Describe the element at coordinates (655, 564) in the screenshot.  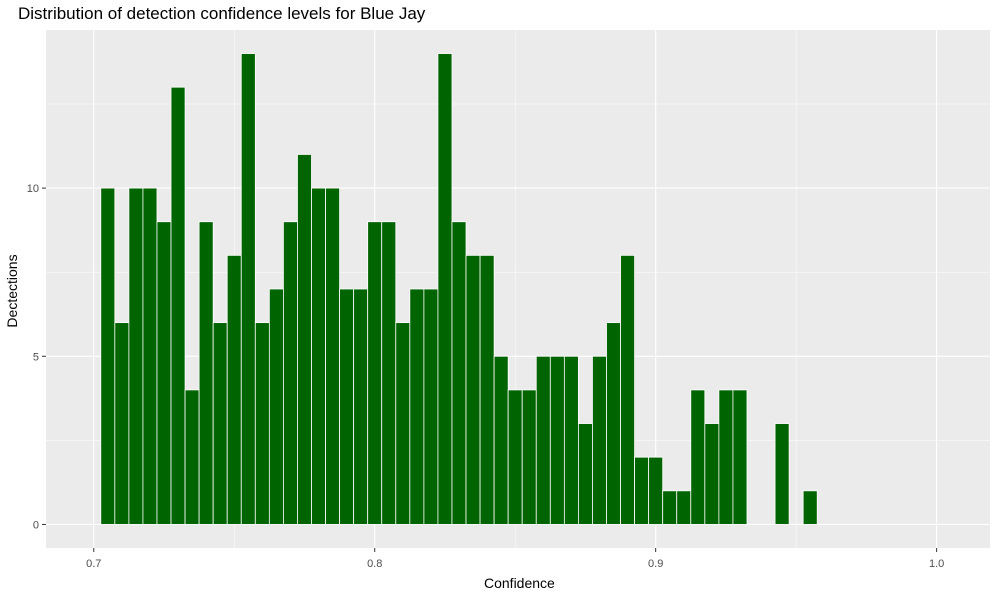
I see `x-tick-label: 0.9` at that location.